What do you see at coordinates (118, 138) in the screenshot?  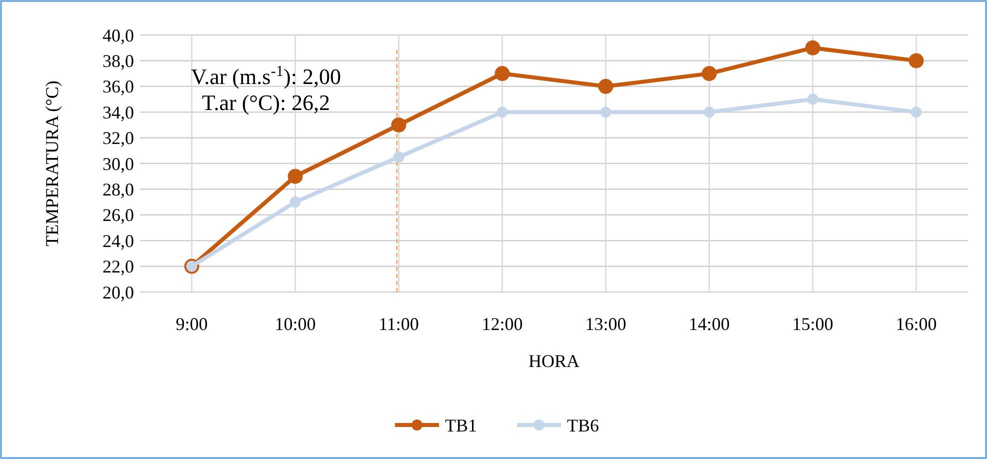 I see `y-tick-label: 32,0` at bounding box center [118, 138].